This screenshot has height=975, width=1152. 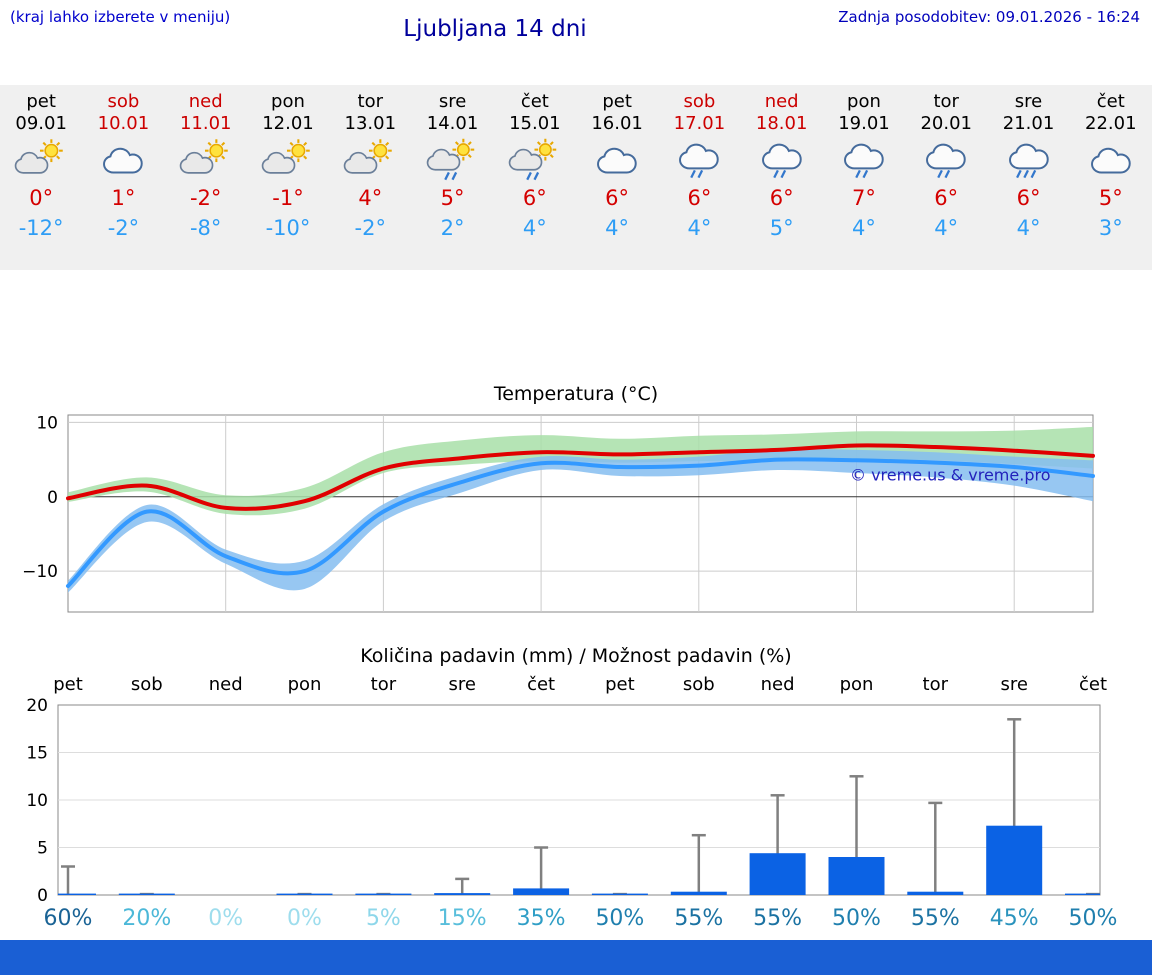 I want to click on forecast-day: sre 21.01 6° 4°, so click(x=1028, y=177).